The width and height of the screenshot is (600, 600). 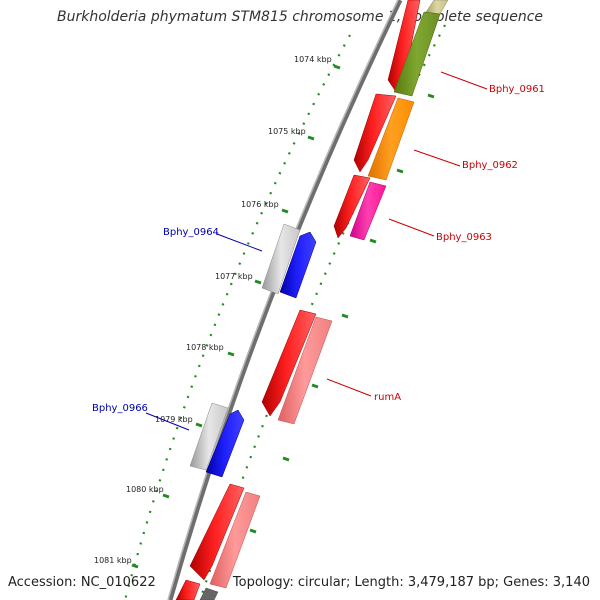 What do you see at coordinates (113, 560) in the screenshot?
I see `tick-label-1081: 1081 kbp` at bounding box center [113, 560].